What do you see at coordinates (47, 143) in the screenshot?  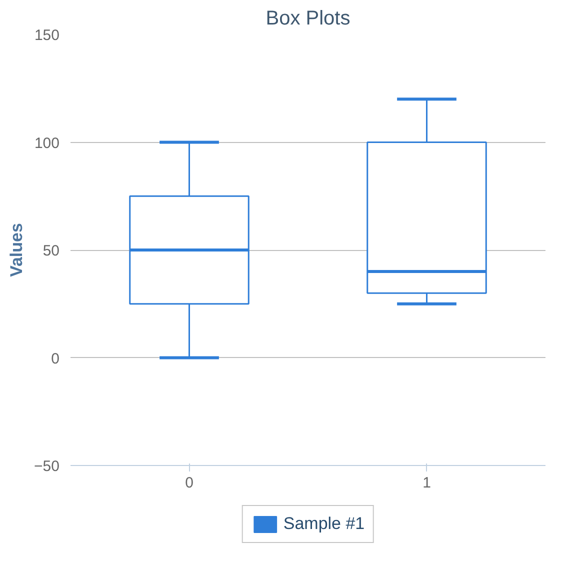 I see `y-tick-label: 100` at bounding box center [47, 143].